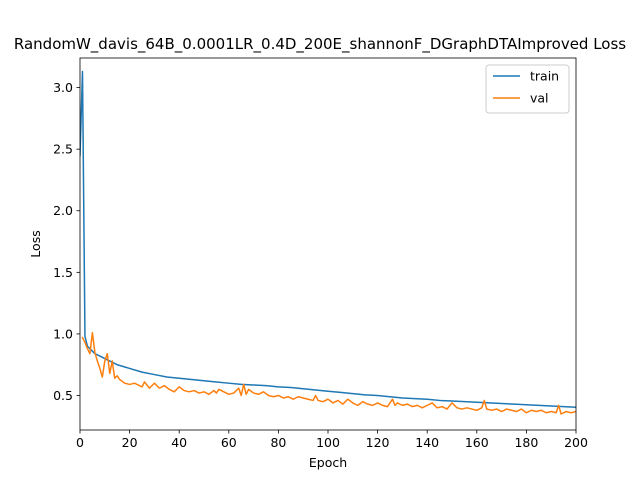 Image resolution: width=640 pixels, height=480 pixels. What do you see at coordinates (328, 462) in the screenshot?
I see `x-axis-label: Epoch` at bounding box center [328, 462].